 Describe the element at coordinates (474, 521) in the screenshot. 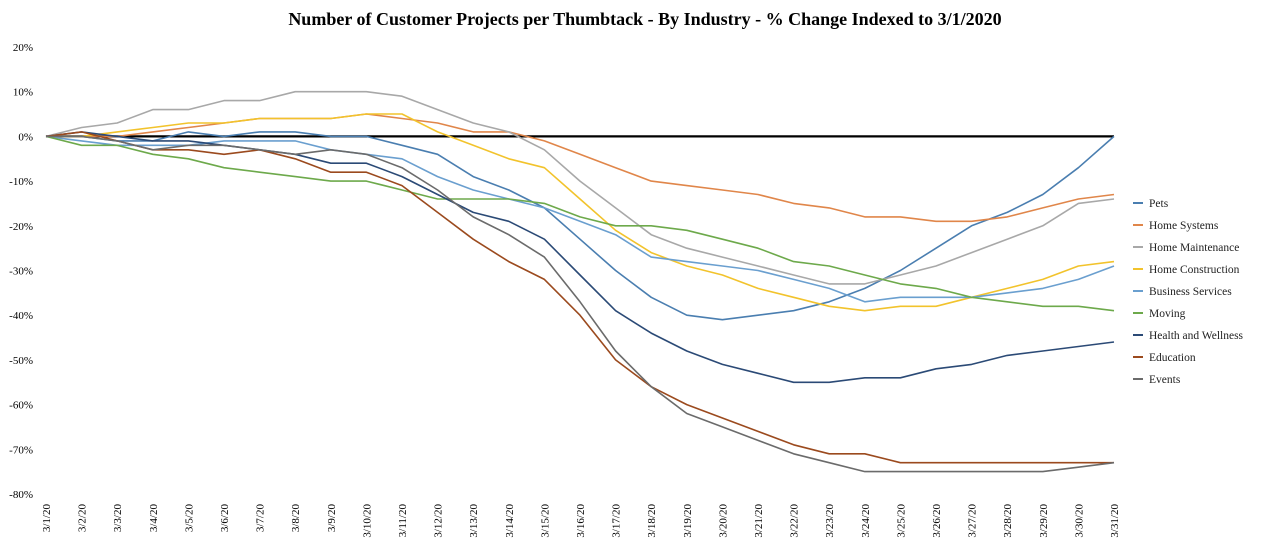

I see `x-tick-label: 3/13/20` at that location.